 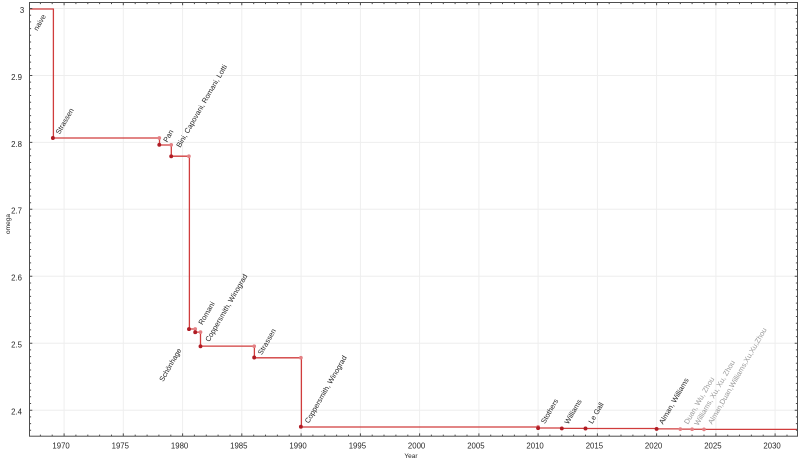 I want to click on svg-text: 2.9, so click(x=16, y=77).